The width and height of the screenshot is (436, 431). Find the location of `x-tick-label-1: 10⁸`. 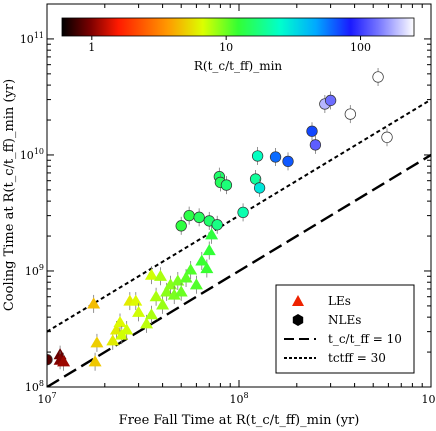

x-tick-label-1: 10⁸ is located at coordinates (238, 398).